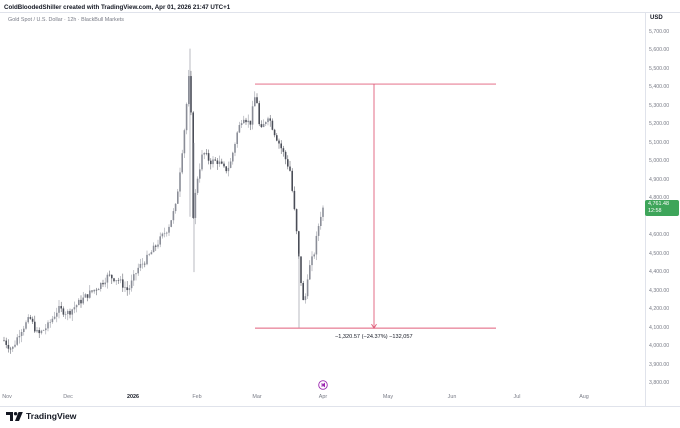 The height and width of the screenshot is (428, 680). Describe the element at coordinates (659, 383) in the screenshot. I see `price-tick-label: 3,800.00` at that location.